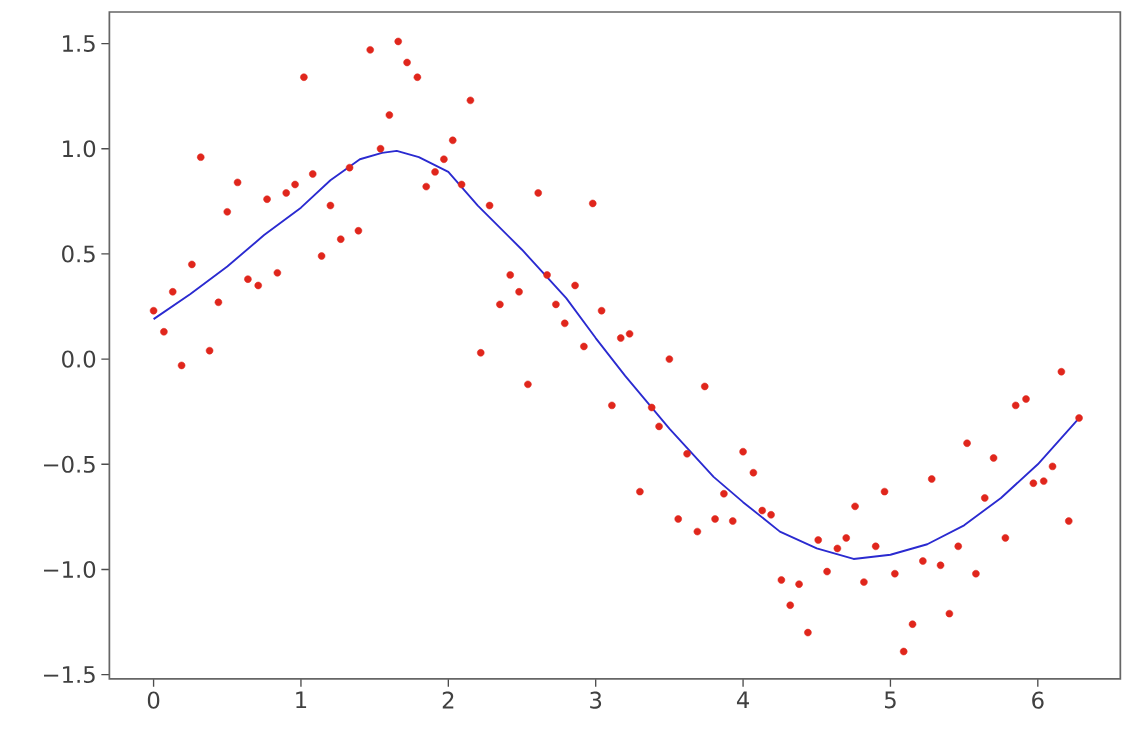  What do you see at coordinates (69, 464) in the screenshot?
I see `y-tick-label: −0.5` at bounding box center [69, 464].